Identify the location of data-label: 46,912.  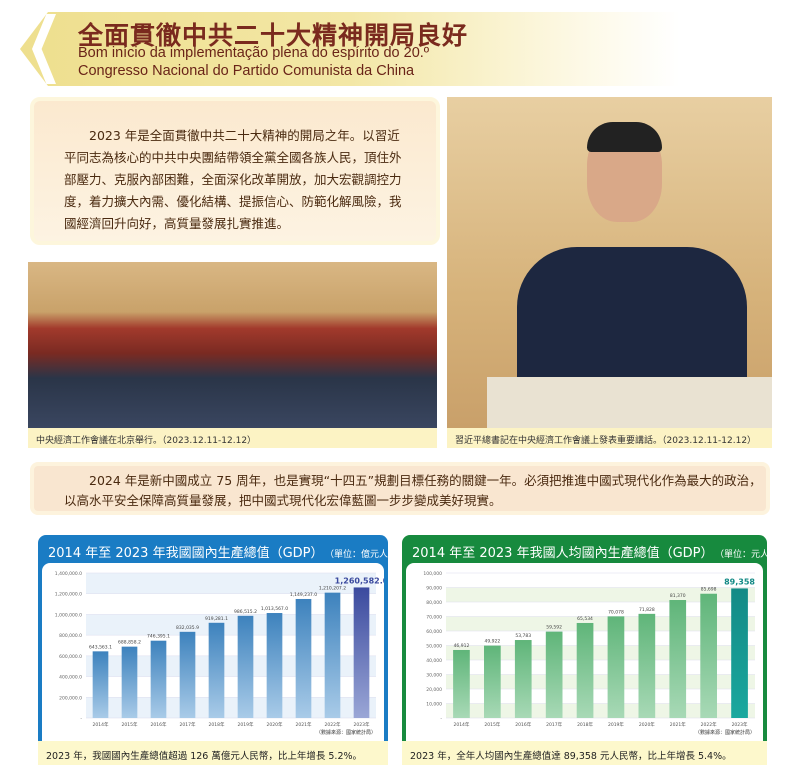
(462, 646).